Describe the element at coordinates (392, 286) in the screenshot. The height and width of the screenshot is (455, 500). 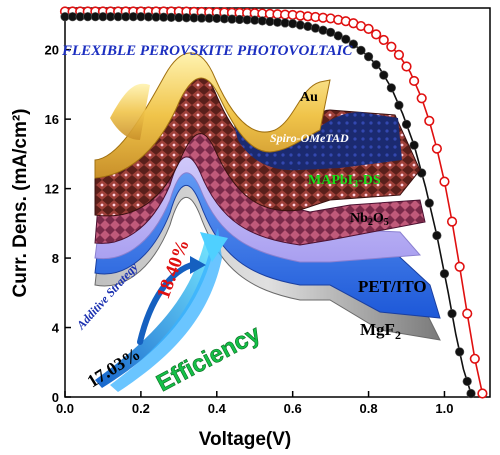
I see `pet-ito-label: PET/ITO` at that location.